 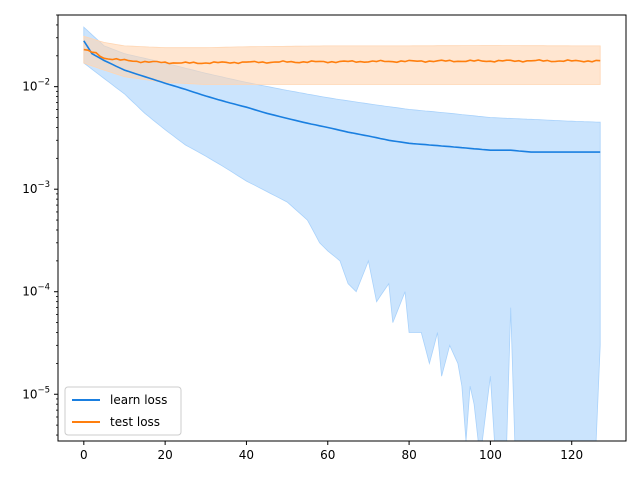 What do you see at coordinates (36, 86) in the screenshot?
I see `y-tick-label-3: 10⁻²` at bounding box center [36, 86].